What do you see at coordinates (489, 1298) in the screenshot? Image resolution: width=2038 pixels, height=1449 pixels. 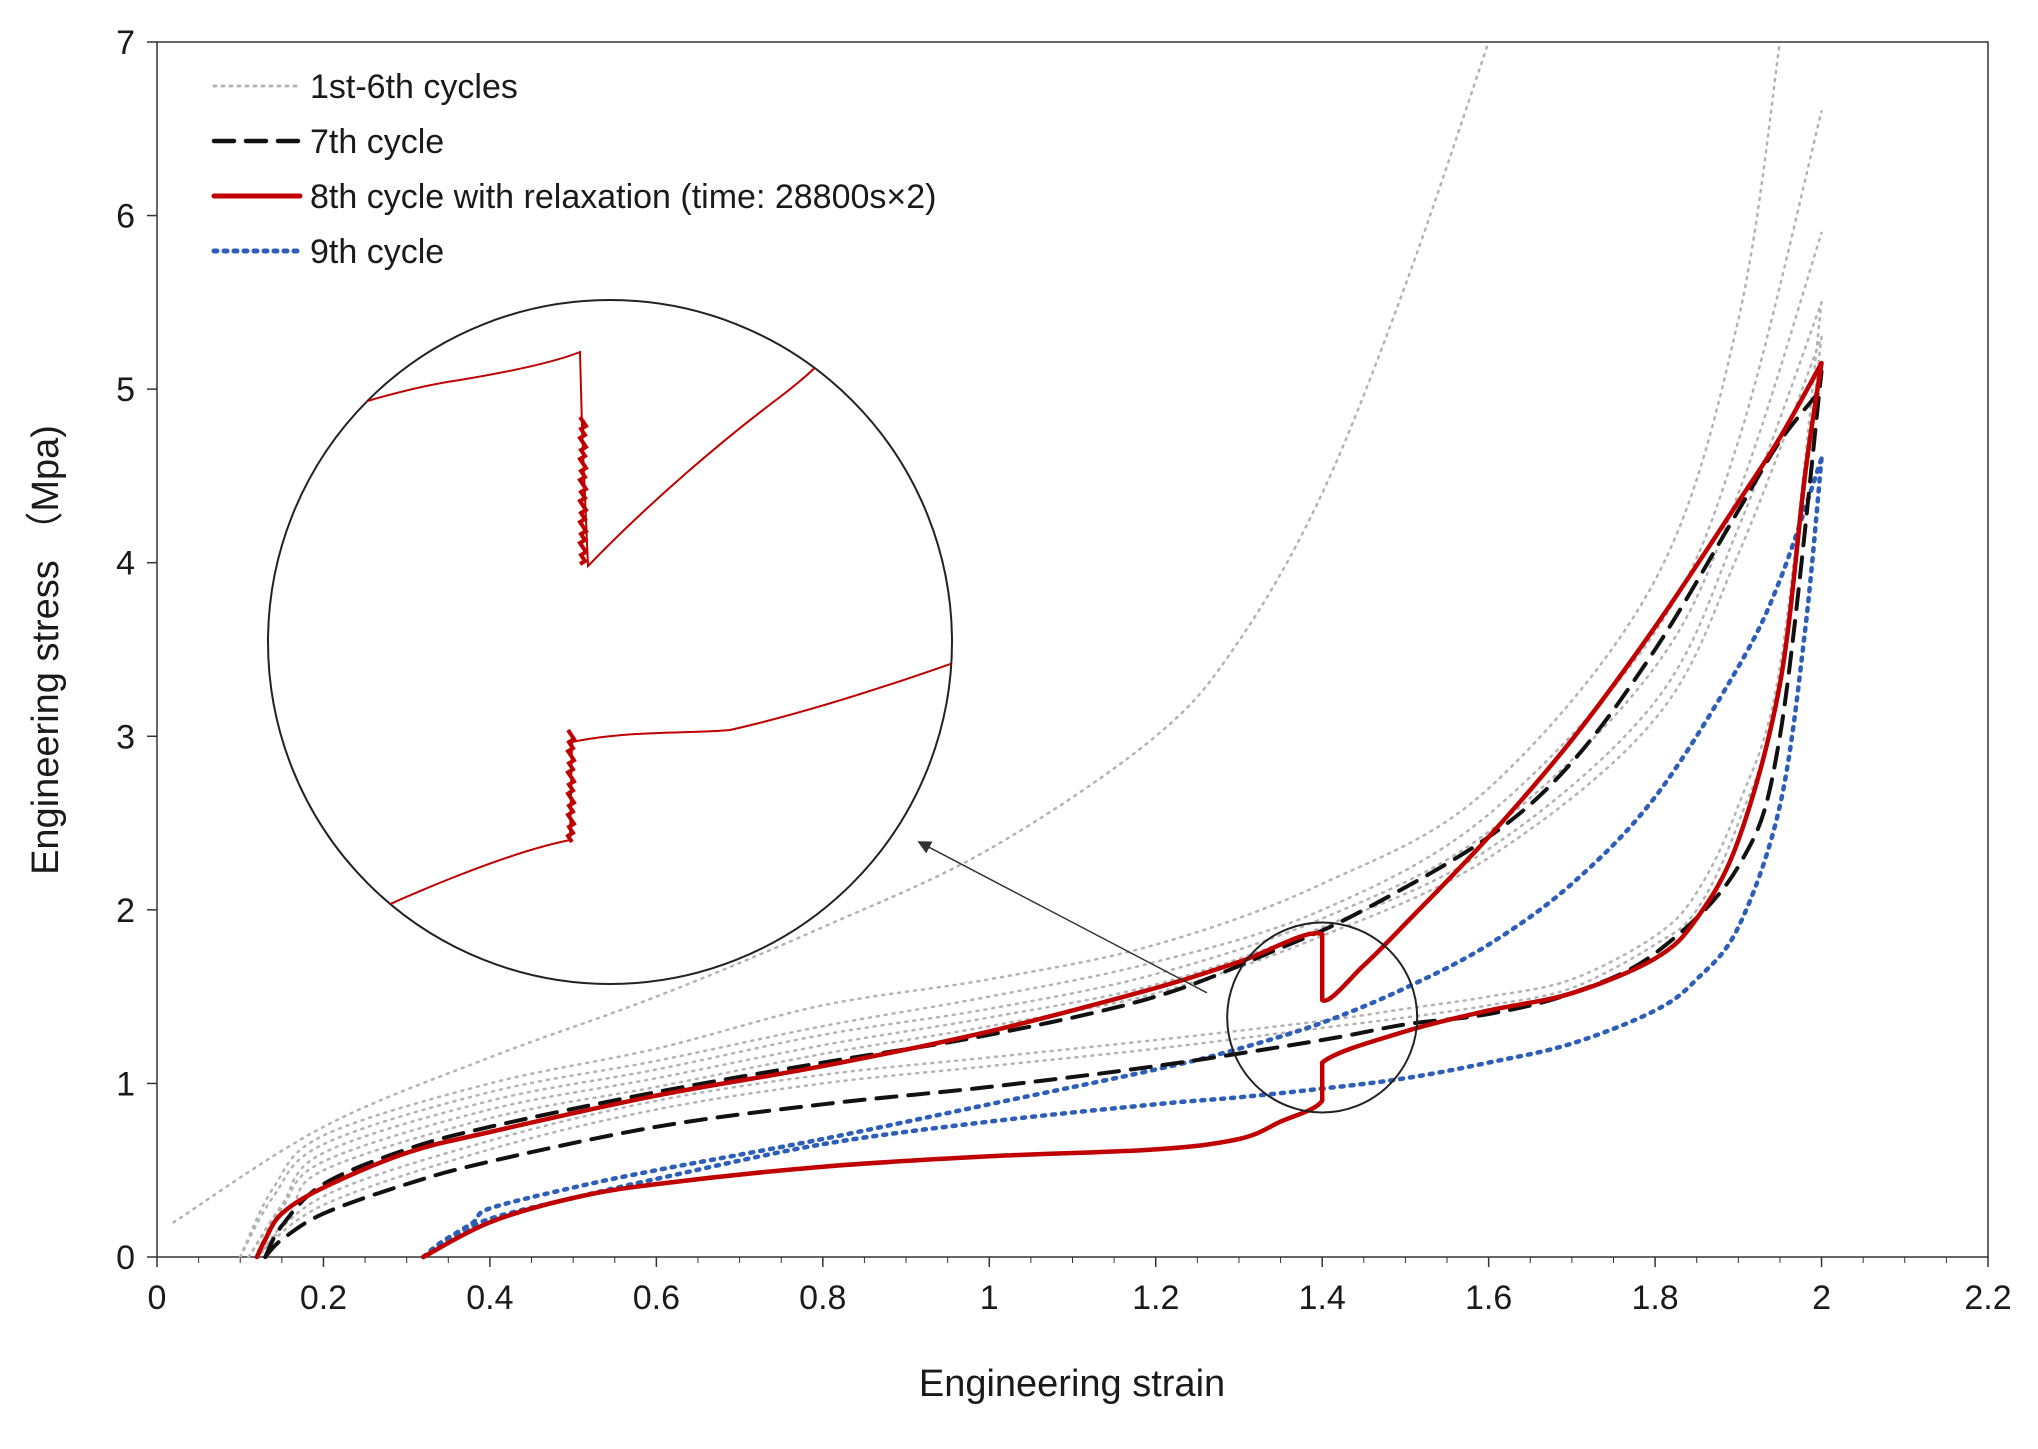 I see `x-tick-label: 0.4` at bounding box center [489, 1298].